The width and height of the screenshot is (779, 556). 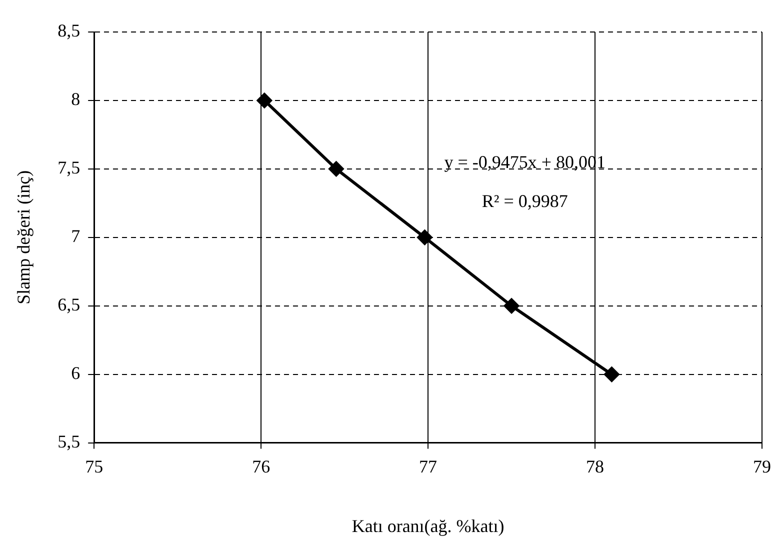 I want to click on x-axis-title: Katı oranı(ağ. %katı), so click(x=428, y=526).